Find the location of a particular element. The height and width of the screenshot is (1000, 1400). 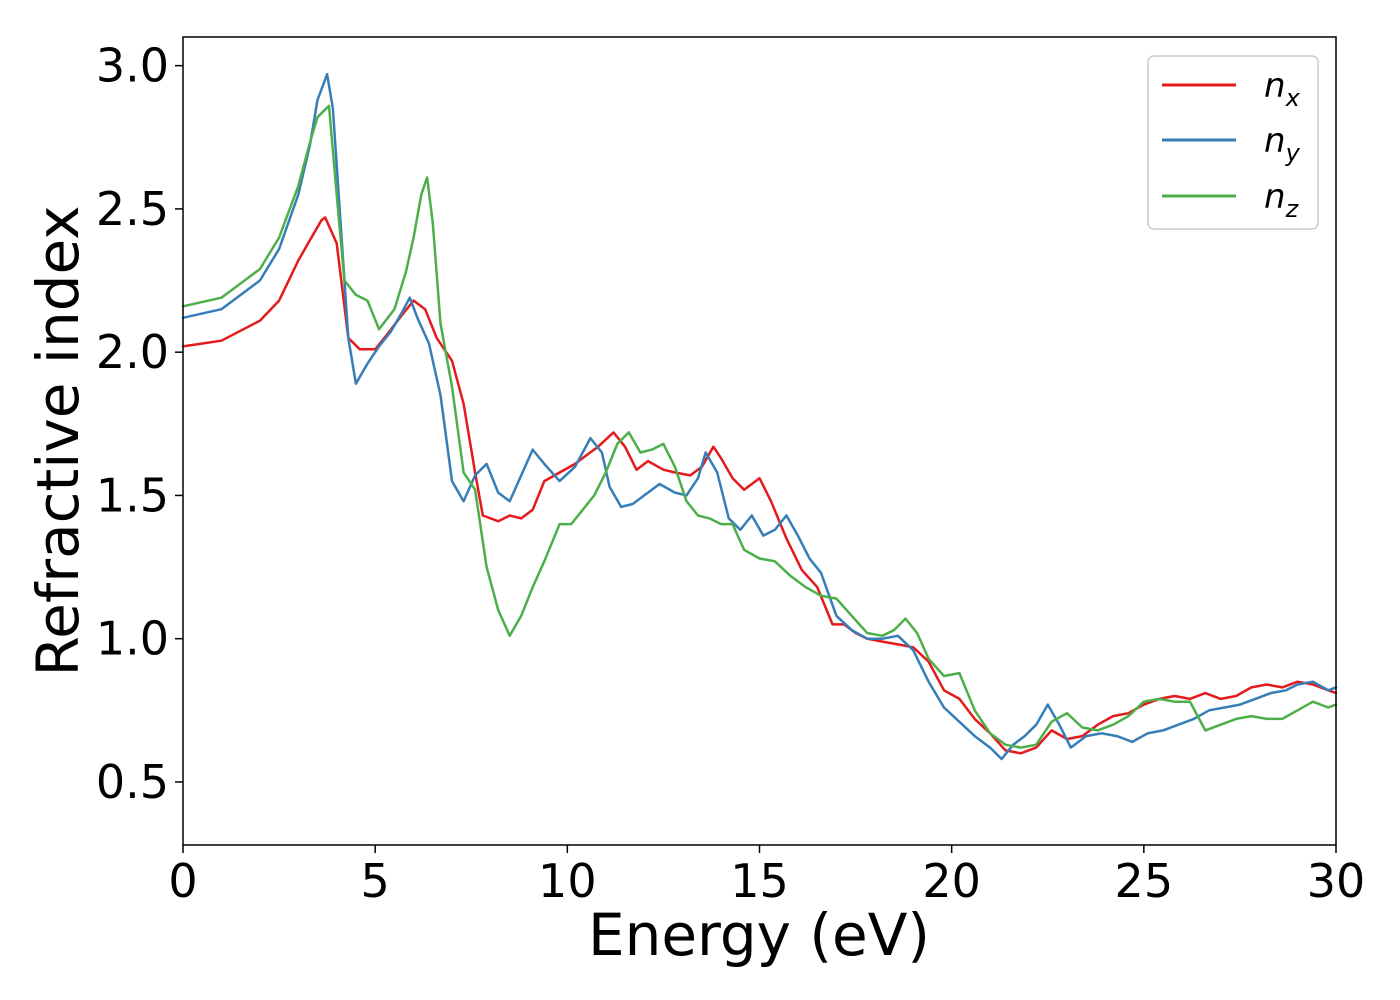

legend-box is located at coordinates (1233, 142).